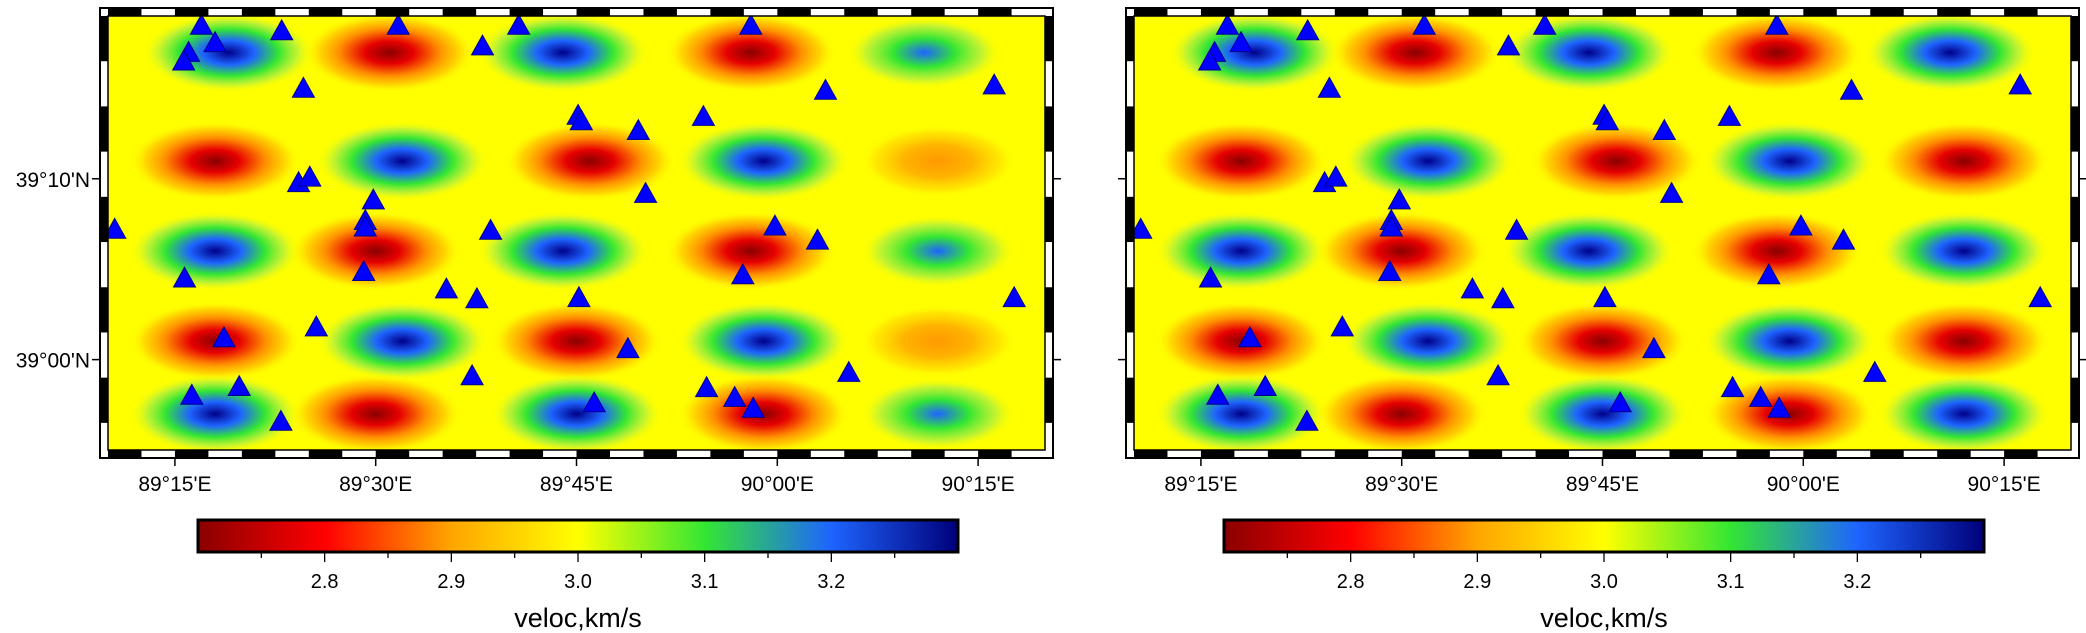 This screenshot has height=633, width=2086. Describe the element at coordinates (53, 180) in the screenshot. I see `latitude-tick-label: 39°10'N` at that location.